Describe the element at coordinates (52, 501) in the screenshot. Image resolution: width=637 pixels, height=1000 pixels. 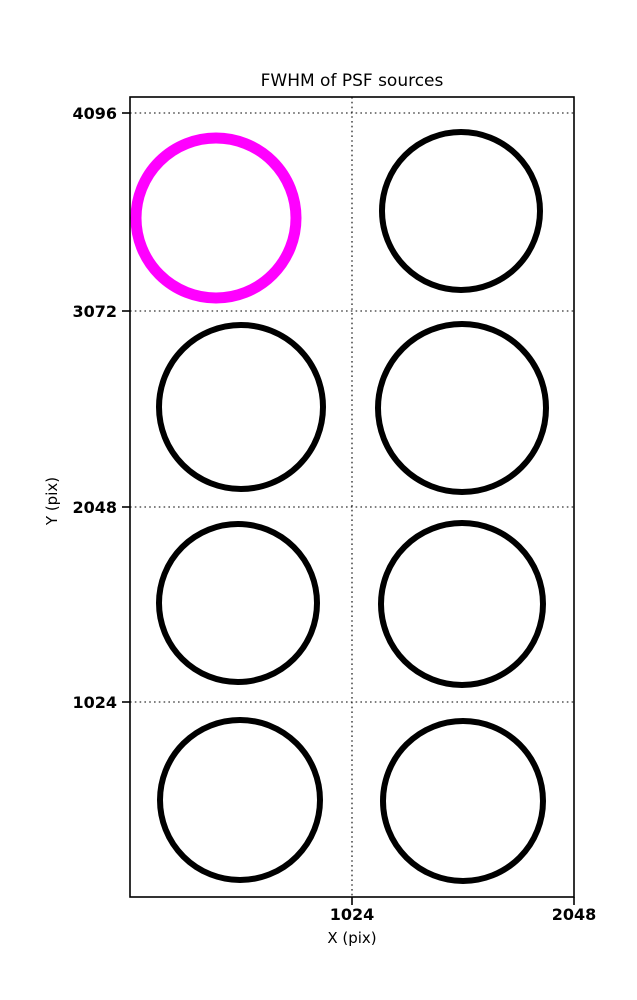
I see `y-axis-label: Y (pix)` at that location.